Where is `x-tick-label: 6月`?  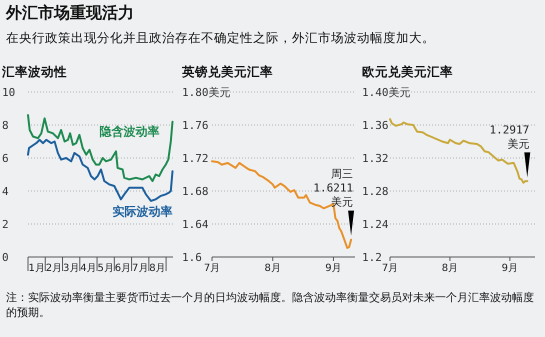
x-tick-label: 6月 is located at coordinates (123, 268).